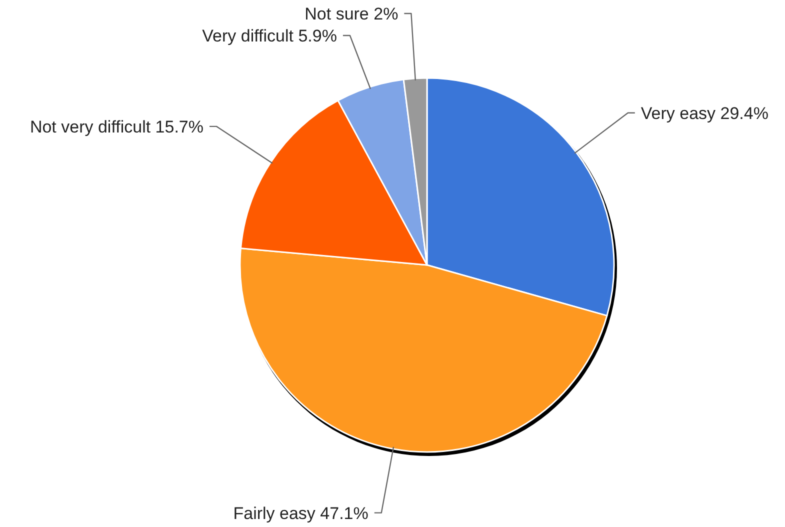 This screenshot has height=527, width=785. What do you see at coordinates (269, 36) in the screenshot?
I see `slice-label: Very difficult 5.9%` at bounding box center [269, 36].